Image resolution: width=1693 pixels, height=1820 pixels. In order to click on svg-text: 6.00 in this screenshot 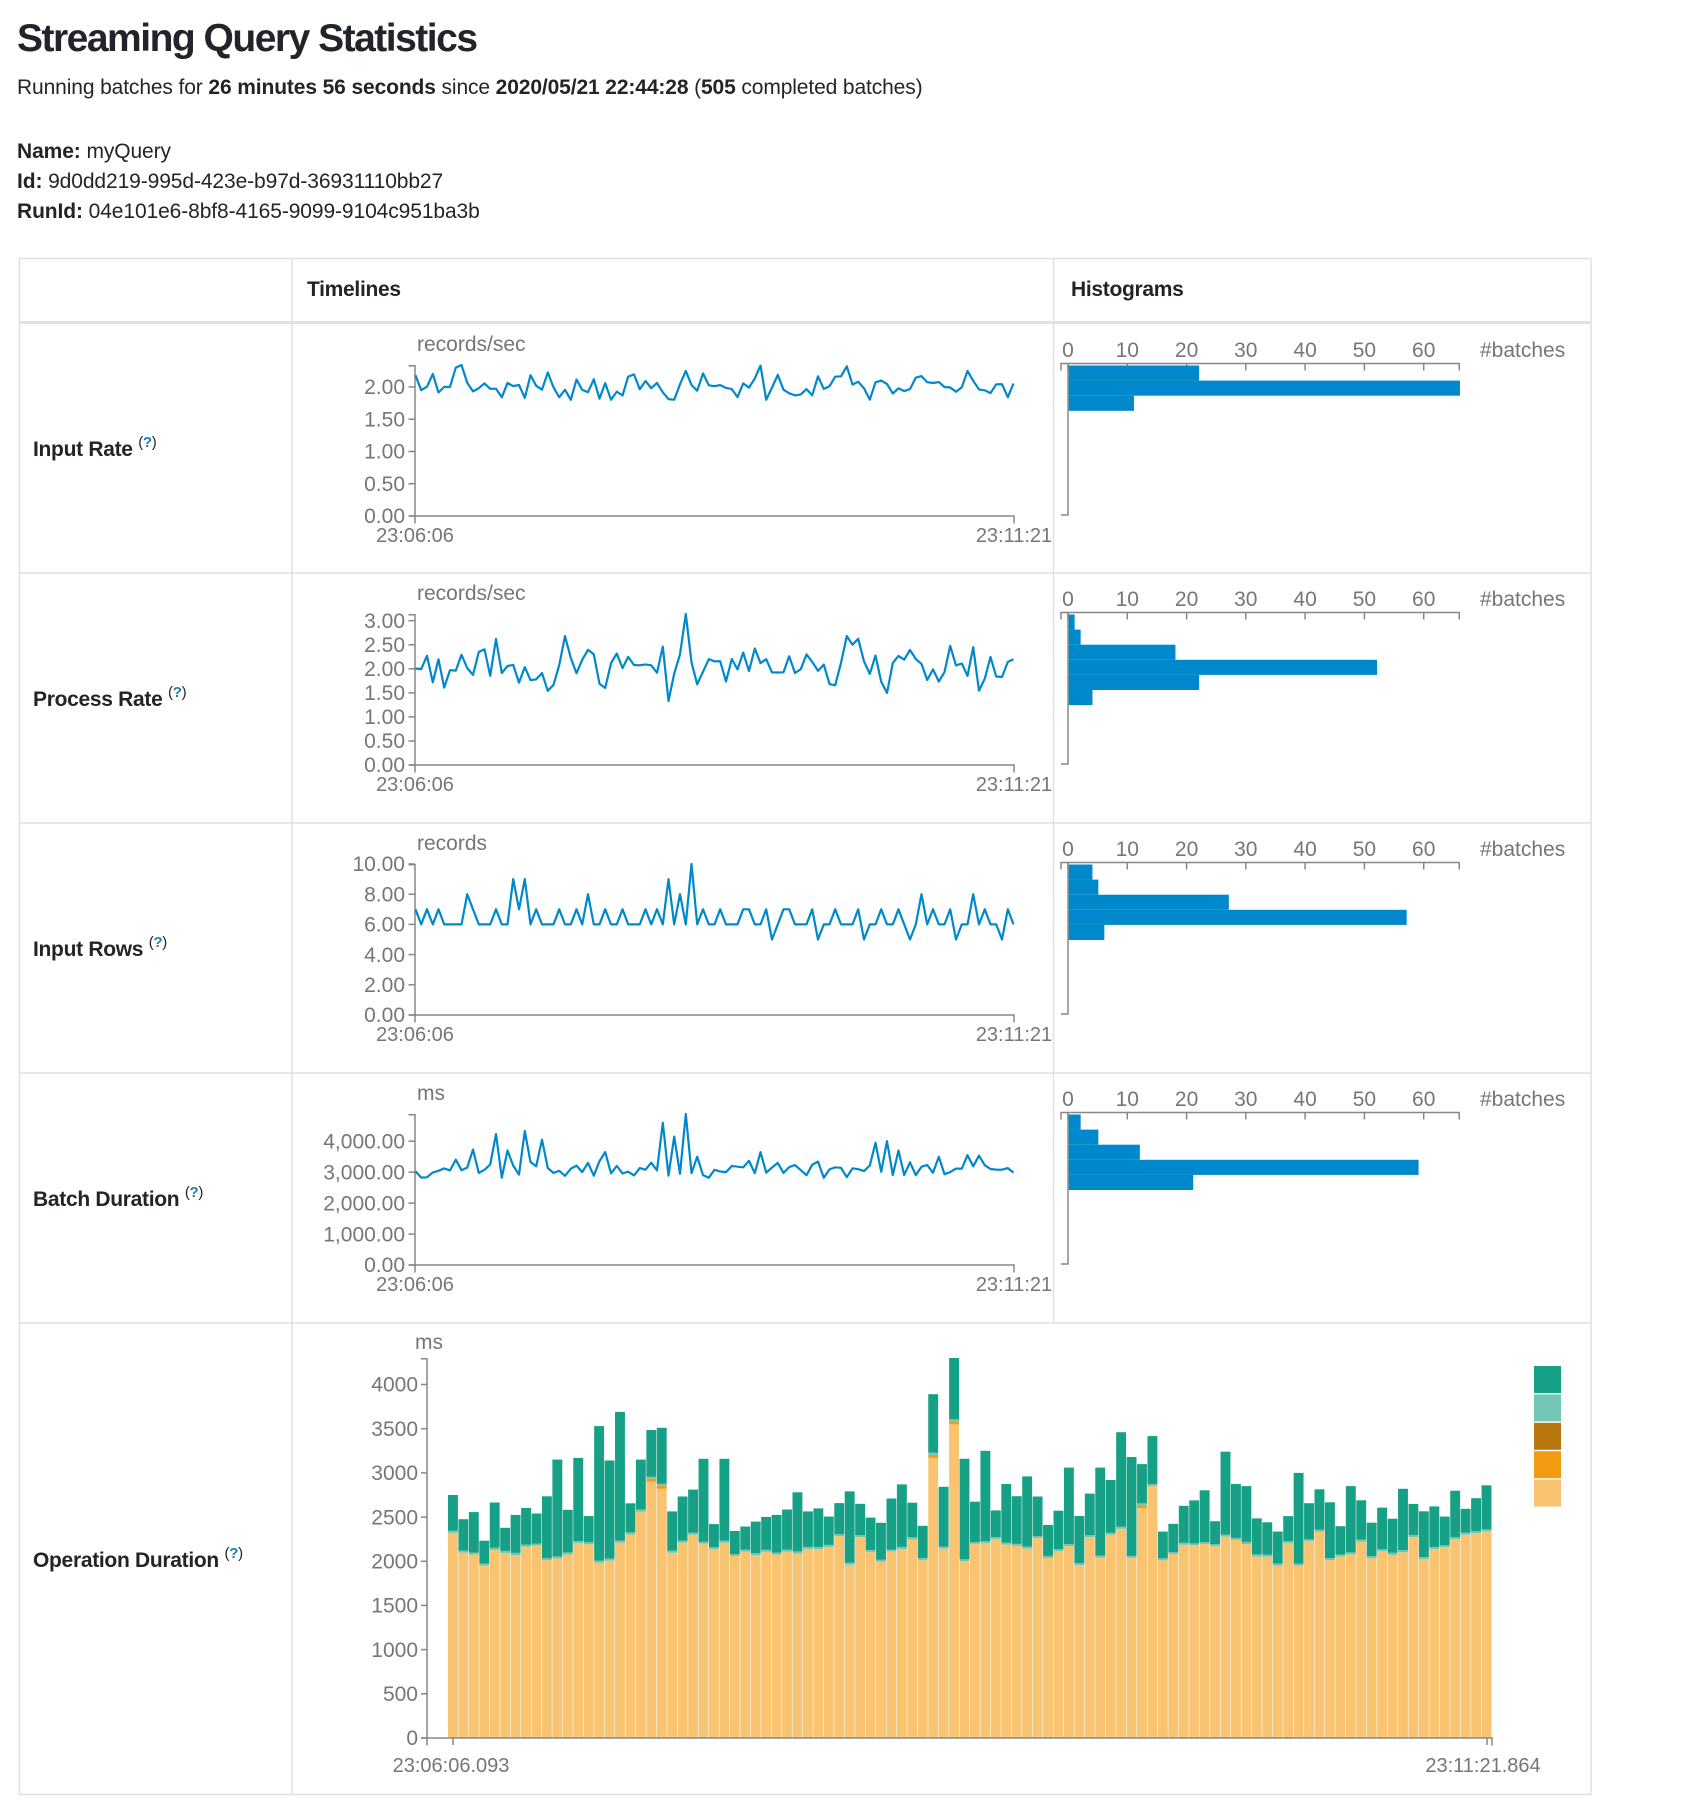, I will do `click(384, 925)`.